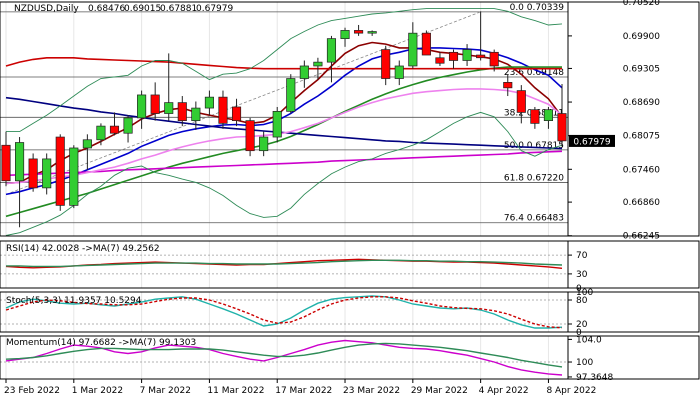 This screenshot has height=400, width=700. Describe the element at coordinates (582, 275) in the screenshot. I see `y-tick-label: 30` at that location.